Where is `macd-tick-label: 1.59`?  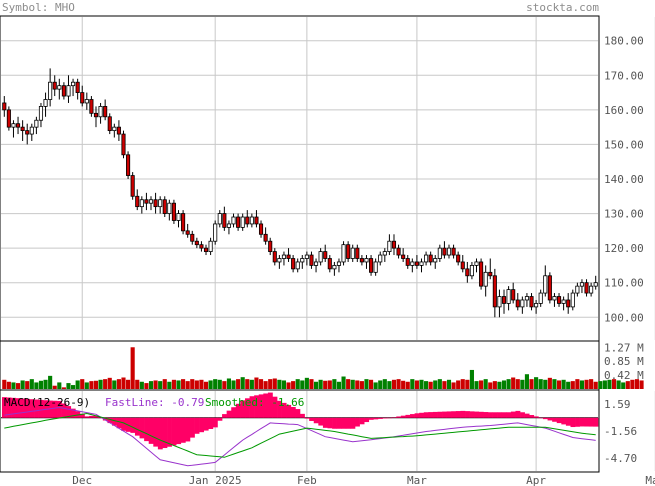 macd-tick-label: 1.59 is located at coordinates (617, 404).